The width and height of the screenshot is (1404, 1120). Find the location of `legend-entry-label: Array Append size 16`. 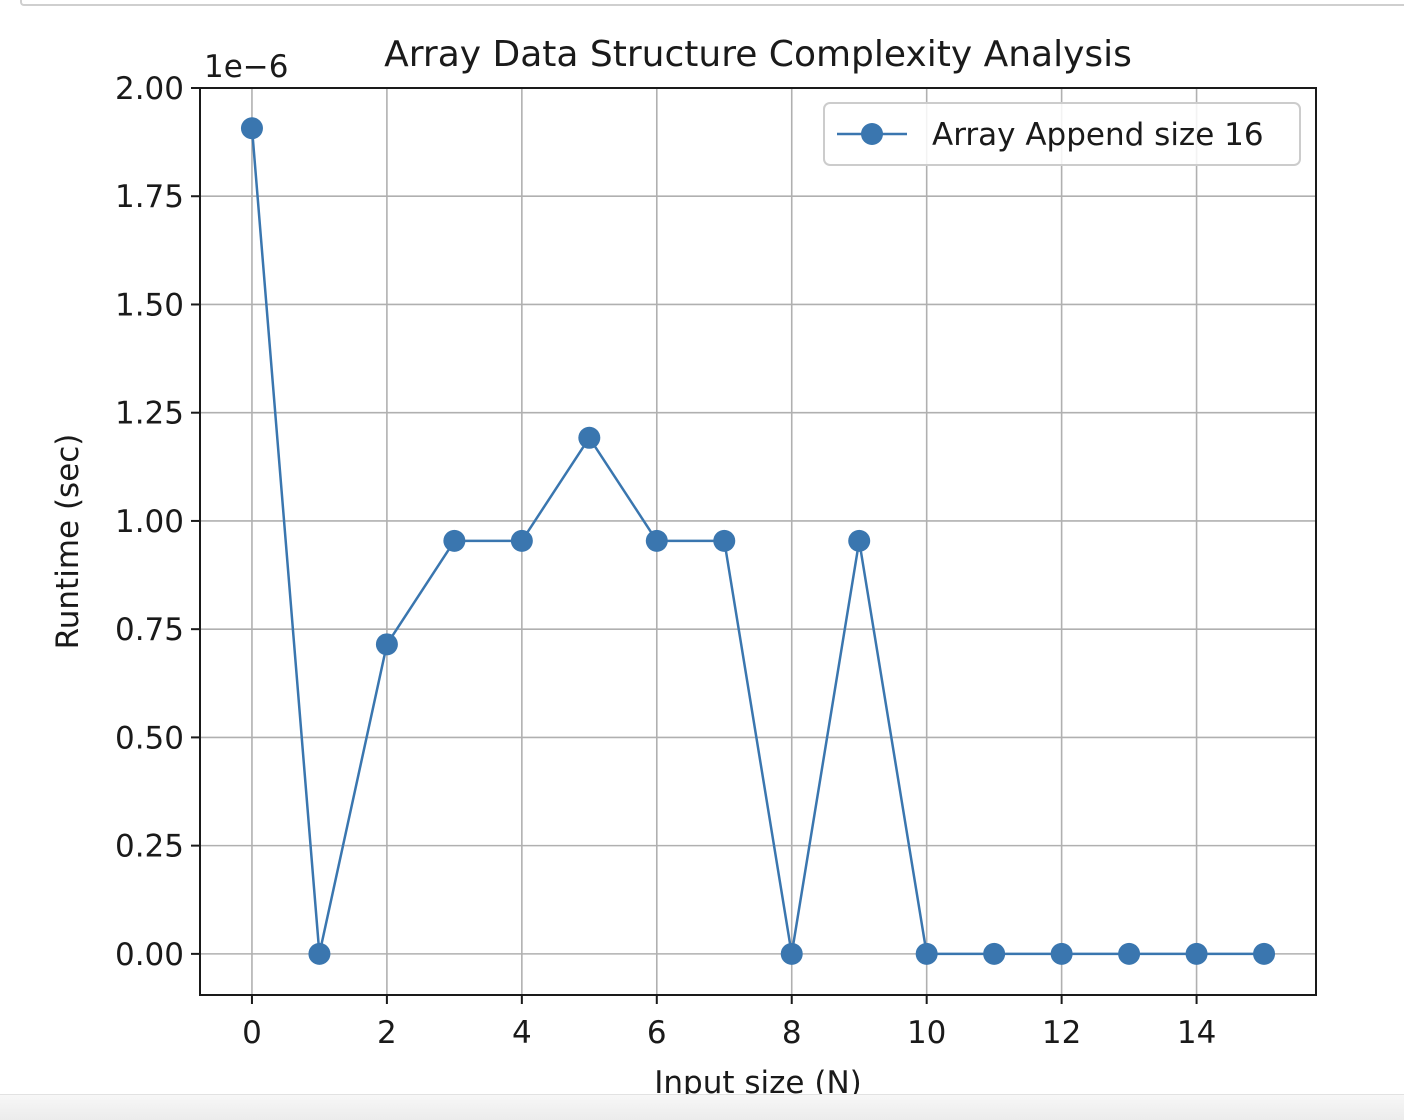

legend-entry-label: Array Append size 16 is located at coordinates (1098, 135).